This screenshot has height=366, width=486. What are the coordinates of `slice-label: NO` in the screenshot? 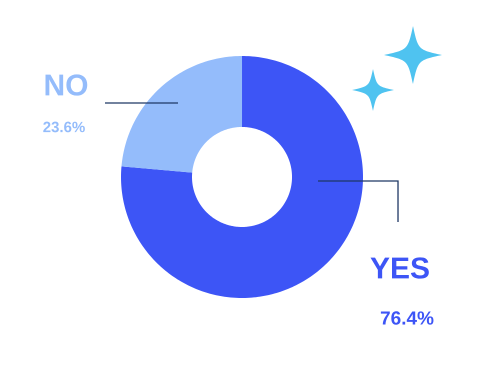 It's located at (67, 85).